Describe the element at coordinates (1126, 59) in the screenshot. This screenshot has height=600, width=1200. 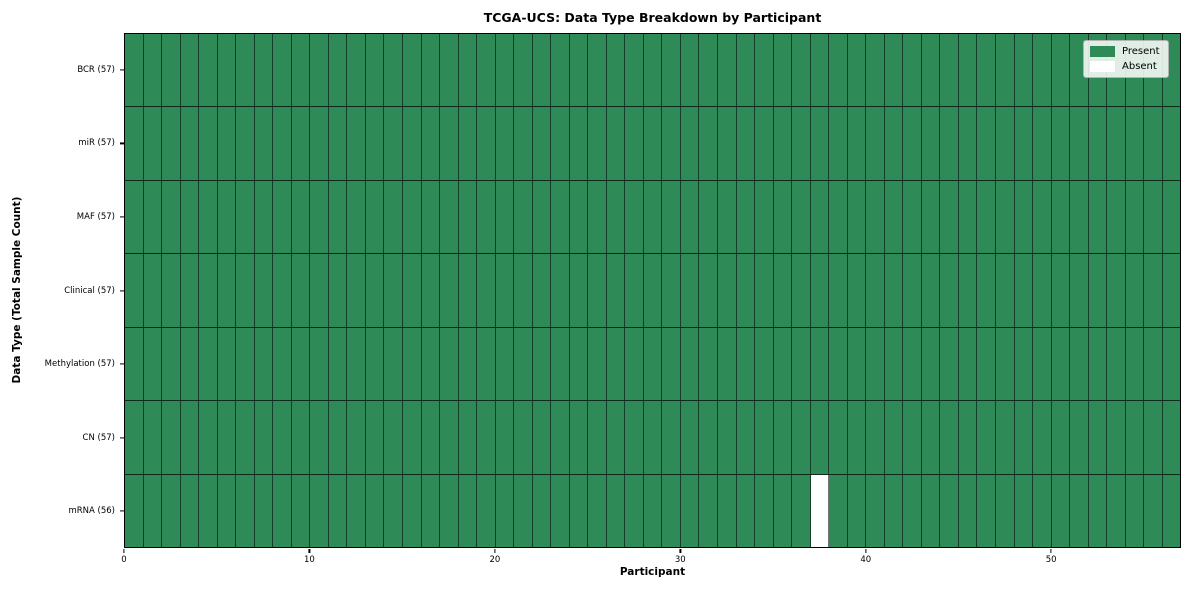
I see `legend: Present Absent` at that location.